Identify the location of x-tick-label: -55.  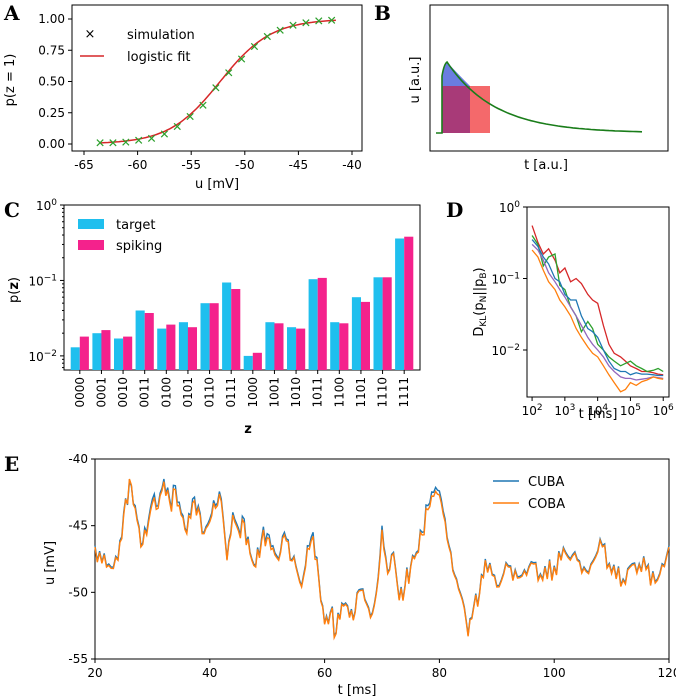
(191, 165).